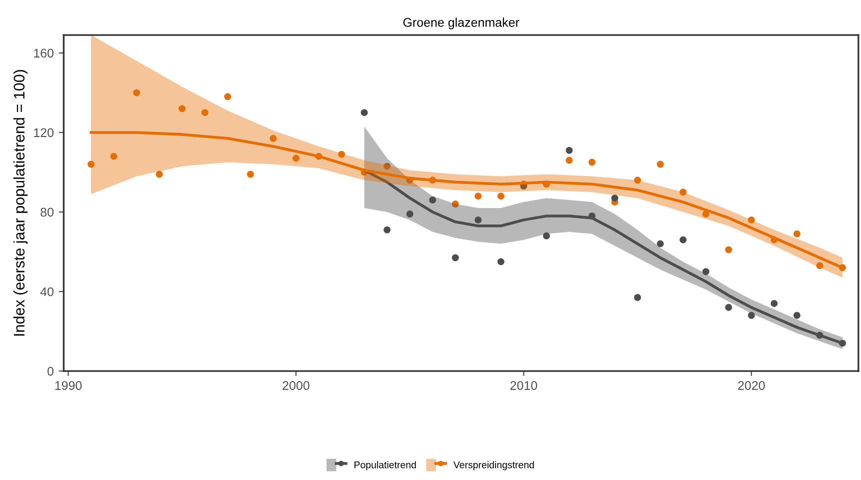 The image size is (861, 480). Describe the element at coordinates (51, 371) in the screenshot. I see `y-tick-label: 0` at that location.